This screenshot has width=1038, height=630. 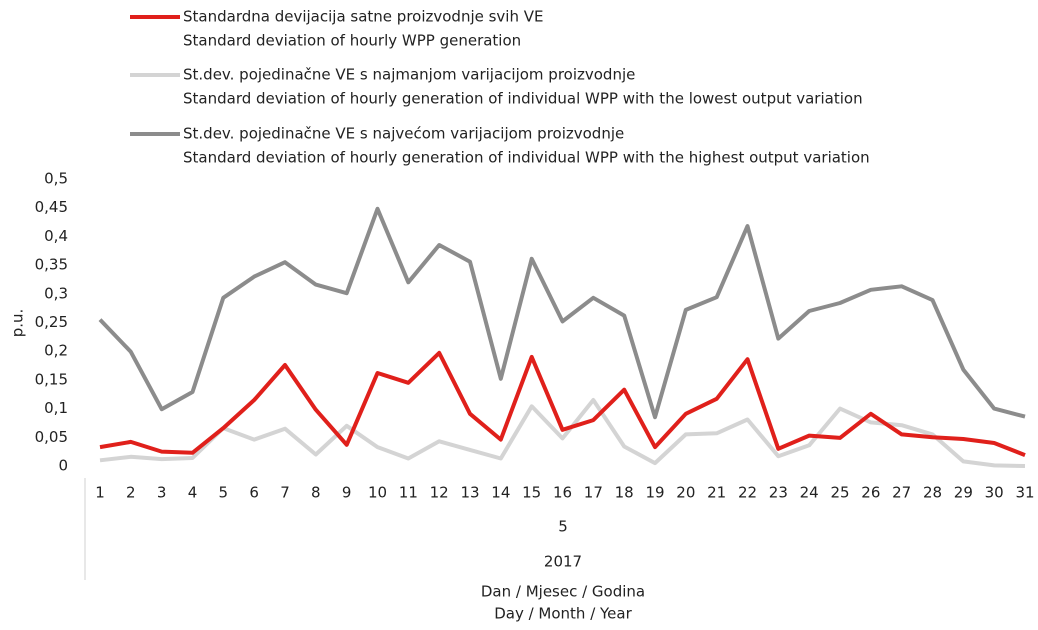 What do you see at coordinates (377, 493) in the screenshot?
I see `x-tick-label: 10` at bounding box center [377, 493].